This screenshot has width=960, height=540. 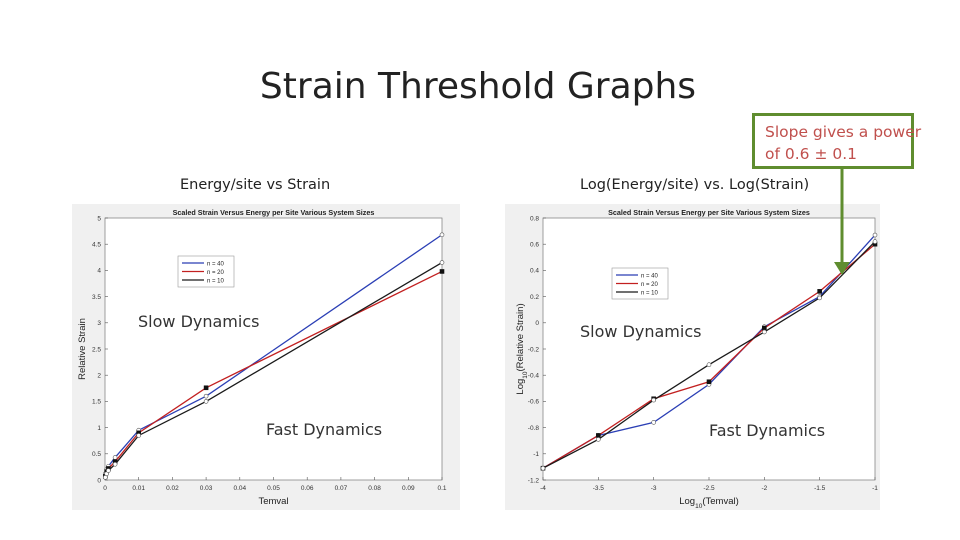 What do you see at coordinates (324, 429) in the screenshot?
I see `left-fast-dynamics-label: Fast Dynamics` at bounding box center [324, 429].